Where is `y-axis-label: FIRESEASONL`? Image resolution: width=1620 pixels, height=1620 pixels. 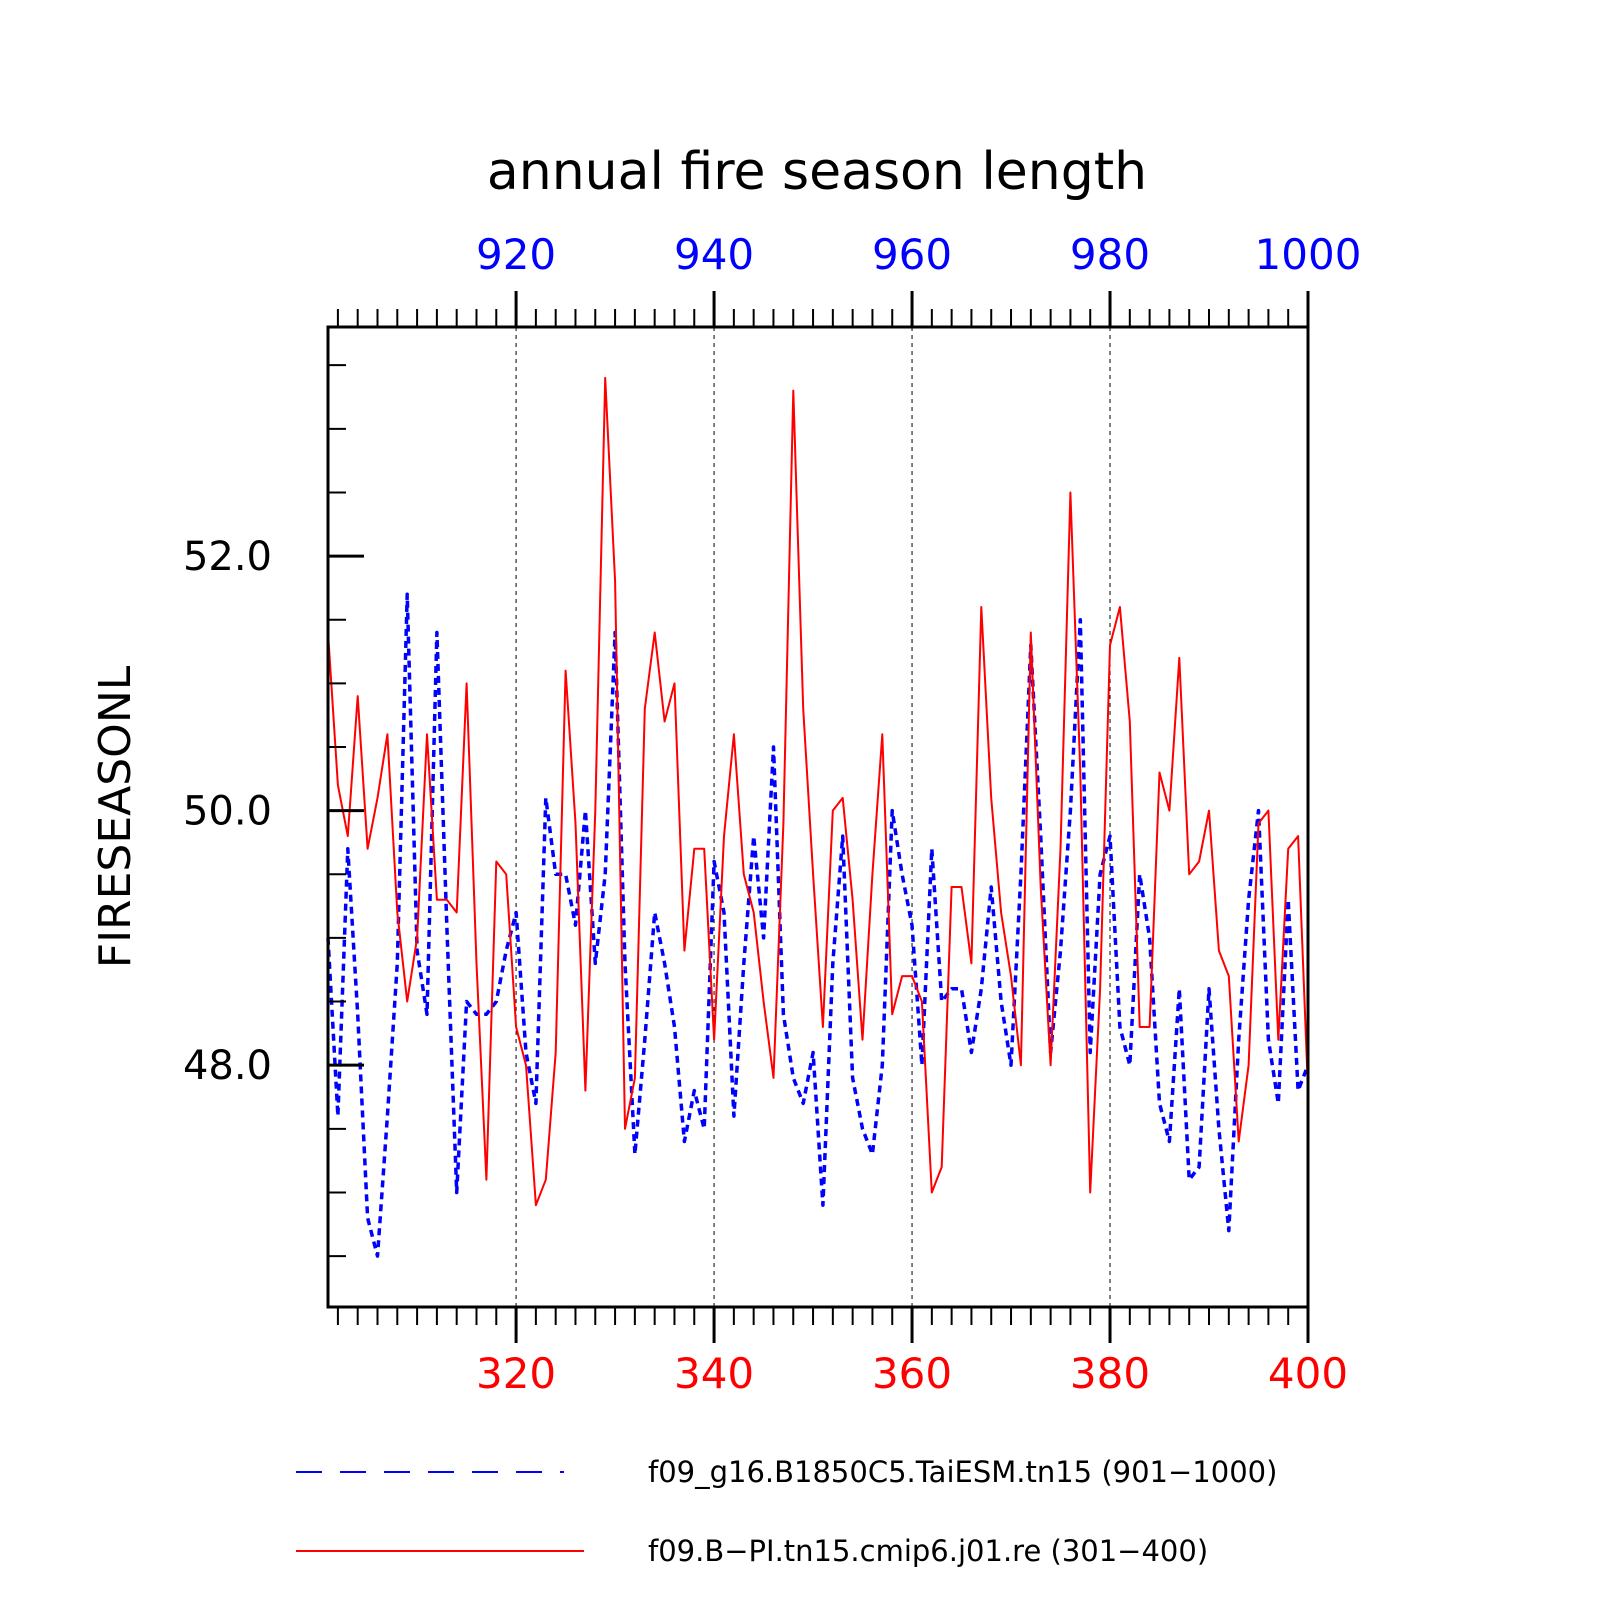 y-axis-label: FIRESEASONL is located at coordinates (115, 816).